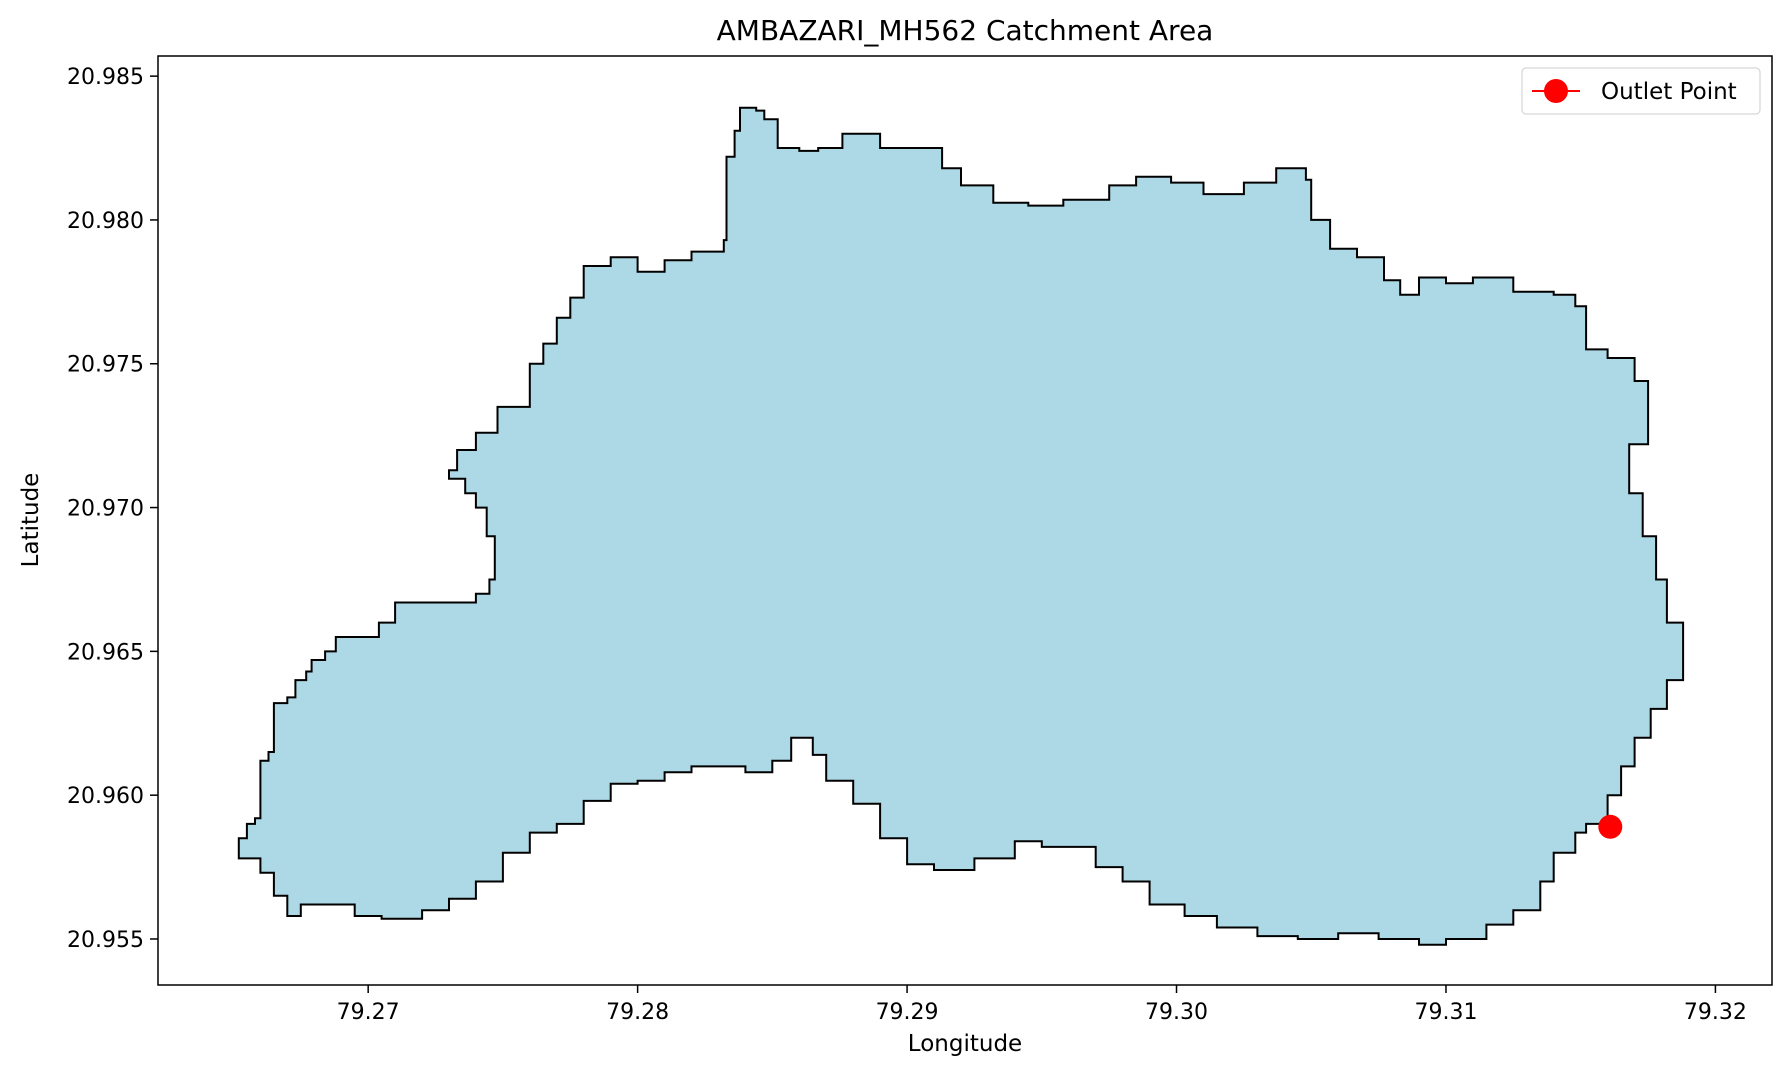 The width and height of the screenshot is (1781, 1071). I want to click on outlet-layer, so click(1610, 826).